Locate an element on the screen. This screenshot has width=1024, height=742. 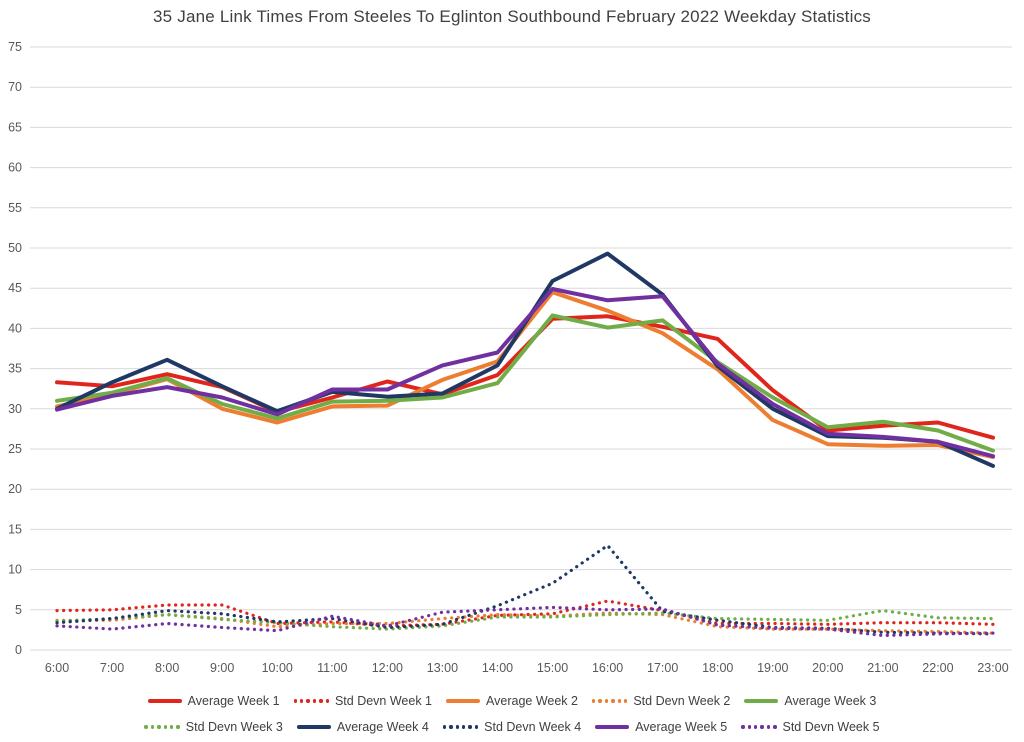
y-axis-tick-label: 25 is located at coordinates (15, 449).